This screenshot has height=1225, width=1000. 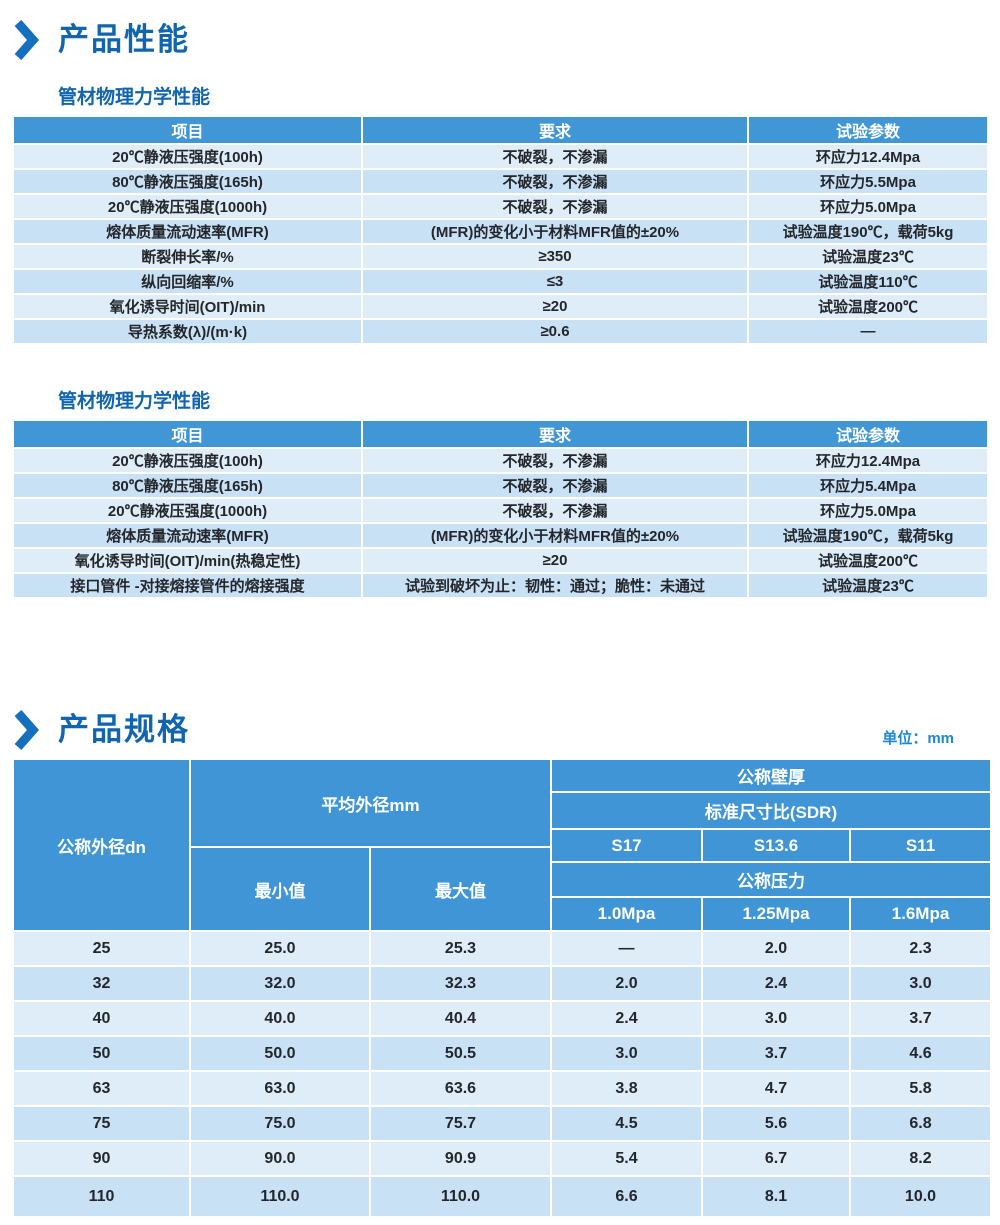 What do you see at coordinates (626, 1053) in the screenshot?
I see `s17-wall-cell: 3.0` at bounding box center [626, 1053].